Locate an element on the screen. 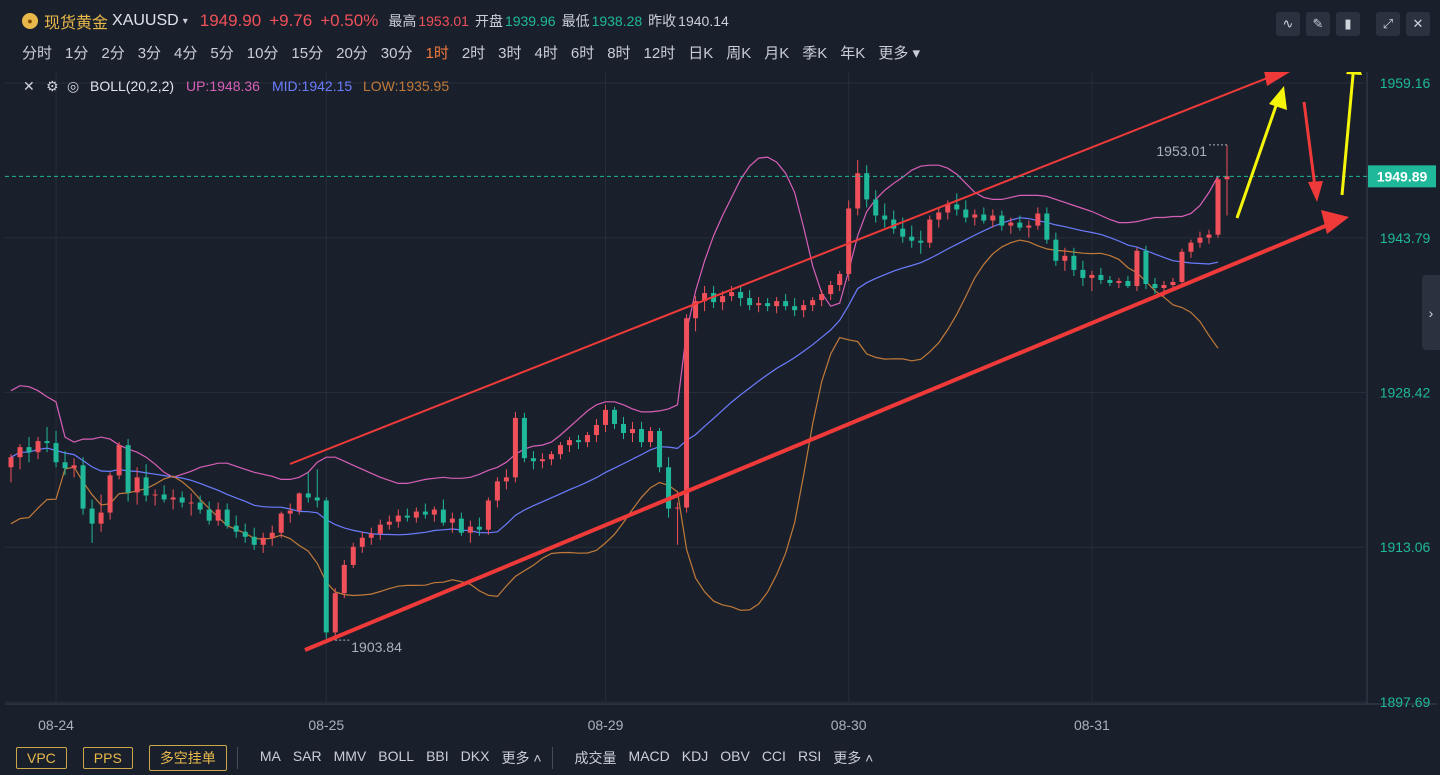  vpc-button: VPC is located at coordinates (41, 757).